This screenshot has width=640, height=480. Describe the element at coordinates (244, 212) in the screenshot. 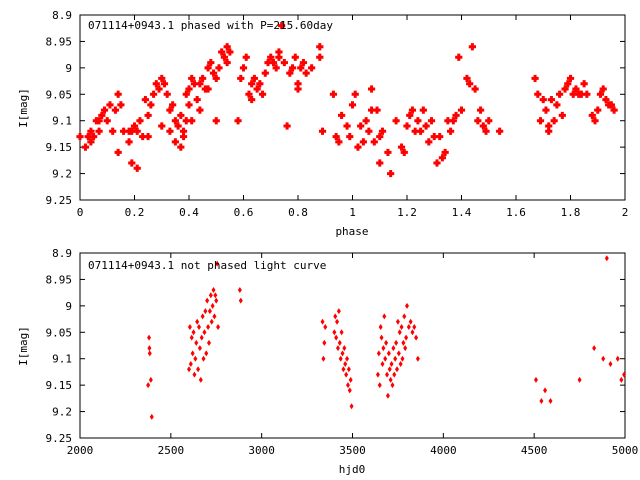

I see `phased-x-tick-label: 0.6` at that location.